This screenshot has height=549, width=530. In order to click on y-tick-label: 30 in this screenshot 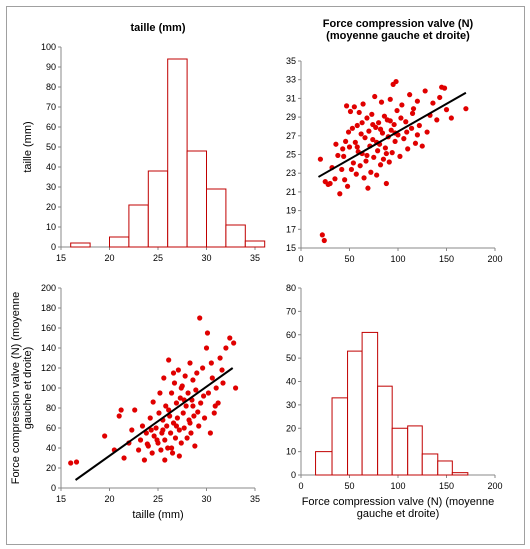, I will do `click(291, 405)`.